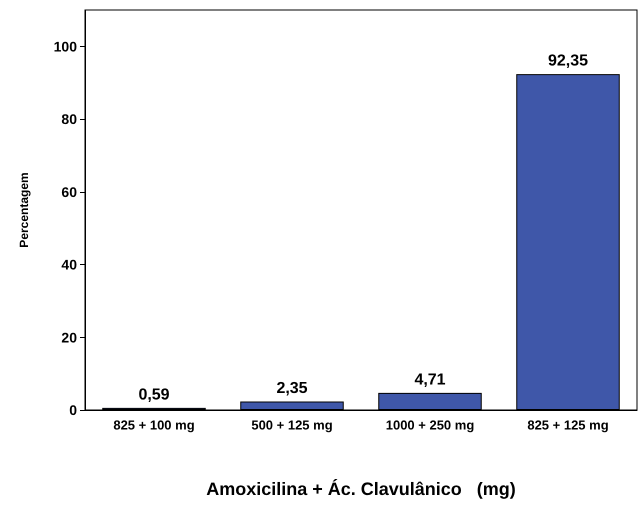 The width and height of the screenshot is (642, 512). Describe the element at coordinates (430, 379) in the screenshot. I see `data-label: 4,71` at that location.